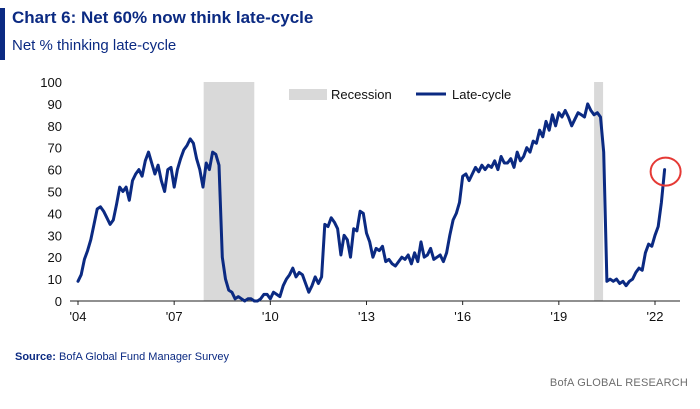  What do you see at coordinates (78, 316) in the screenshot?
I see `x-tick-label: '04` at bounding box center [78, 316].